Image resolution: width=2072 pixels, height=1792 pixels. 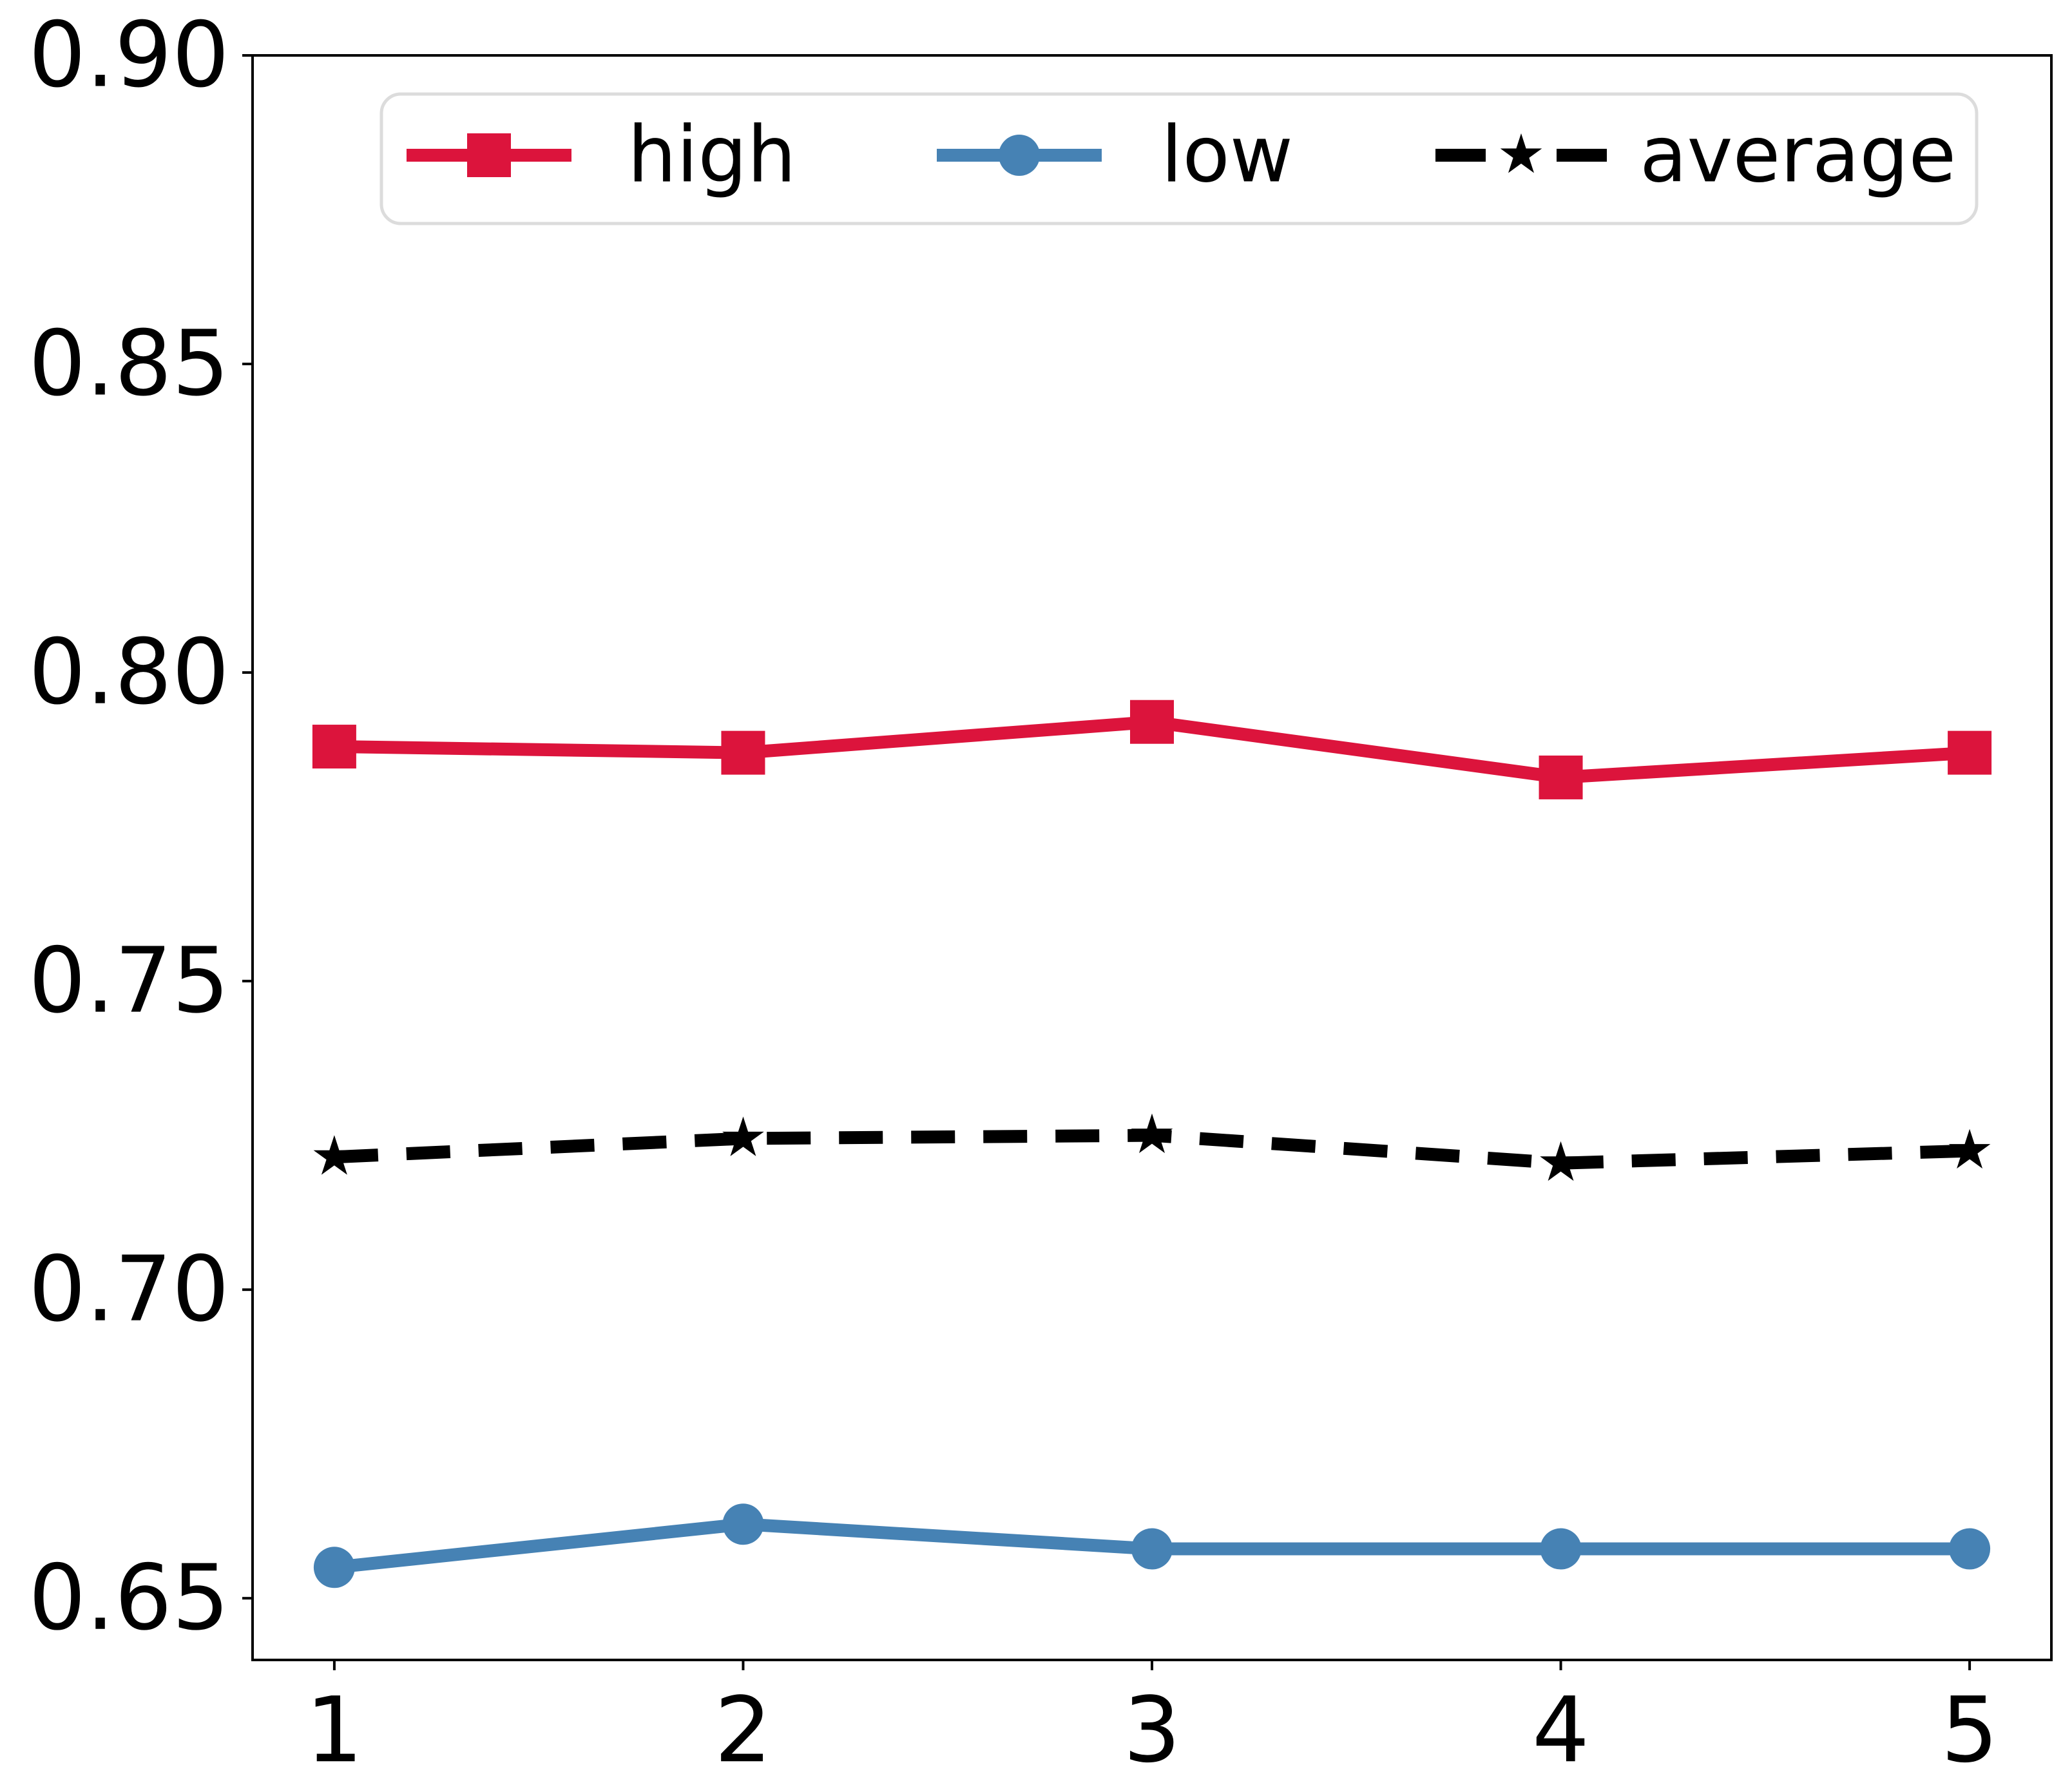 What do you see at coordinates (743, 1730) in the screenshot?
I see `x-tick-label: 2` at bounding box center [743, 1730].